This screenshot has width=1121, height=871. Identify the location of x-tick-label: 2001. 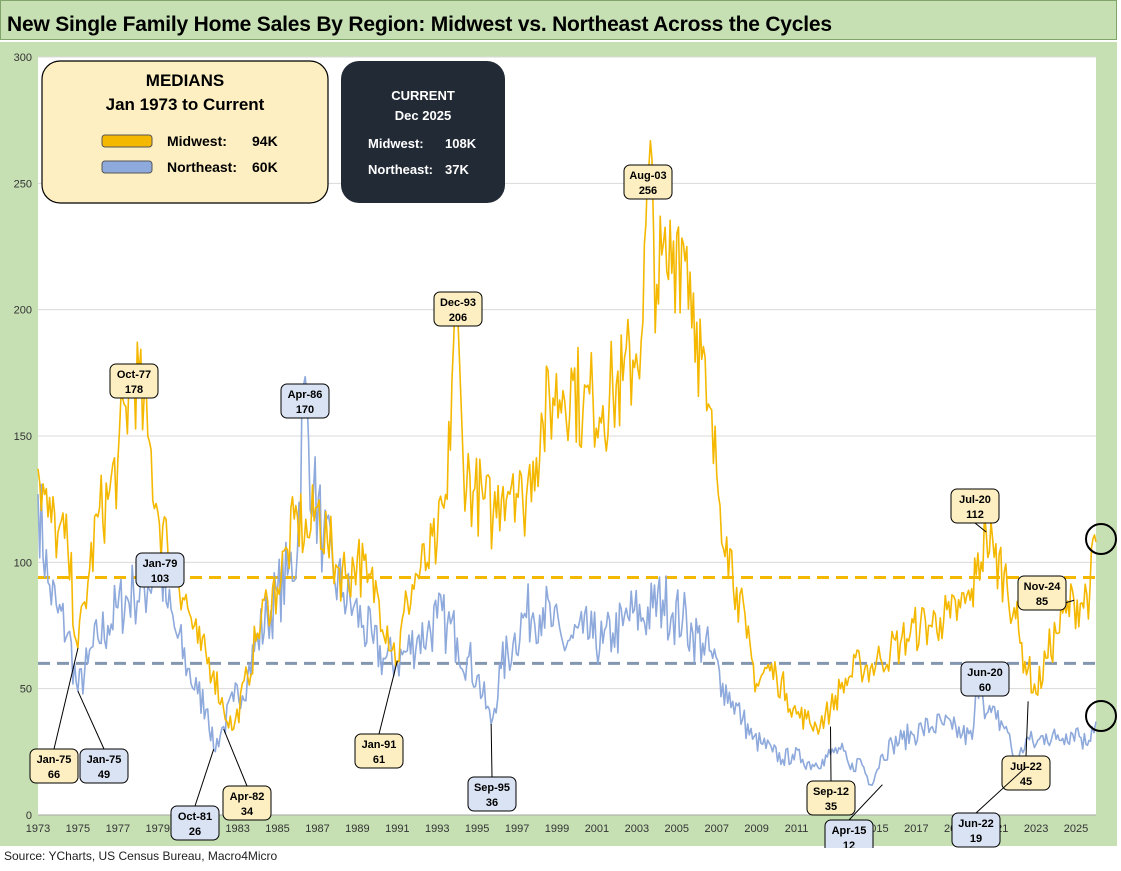
(597, 829).